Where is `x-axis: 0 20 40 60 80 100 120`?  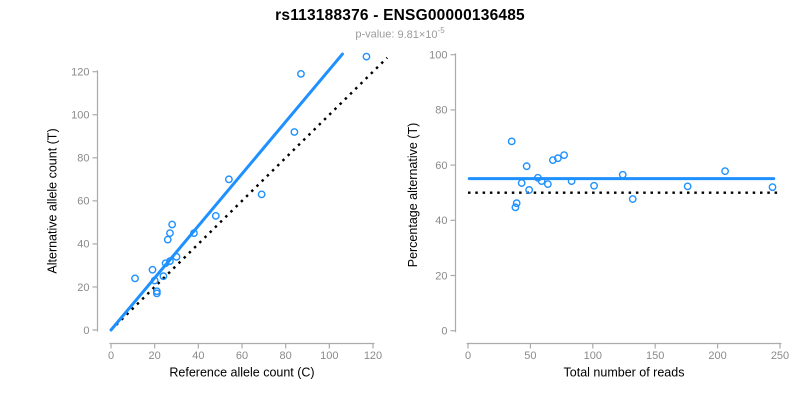 x-axis: 0 20 40 60 80 100 120 is located at coordinates (245, 352).